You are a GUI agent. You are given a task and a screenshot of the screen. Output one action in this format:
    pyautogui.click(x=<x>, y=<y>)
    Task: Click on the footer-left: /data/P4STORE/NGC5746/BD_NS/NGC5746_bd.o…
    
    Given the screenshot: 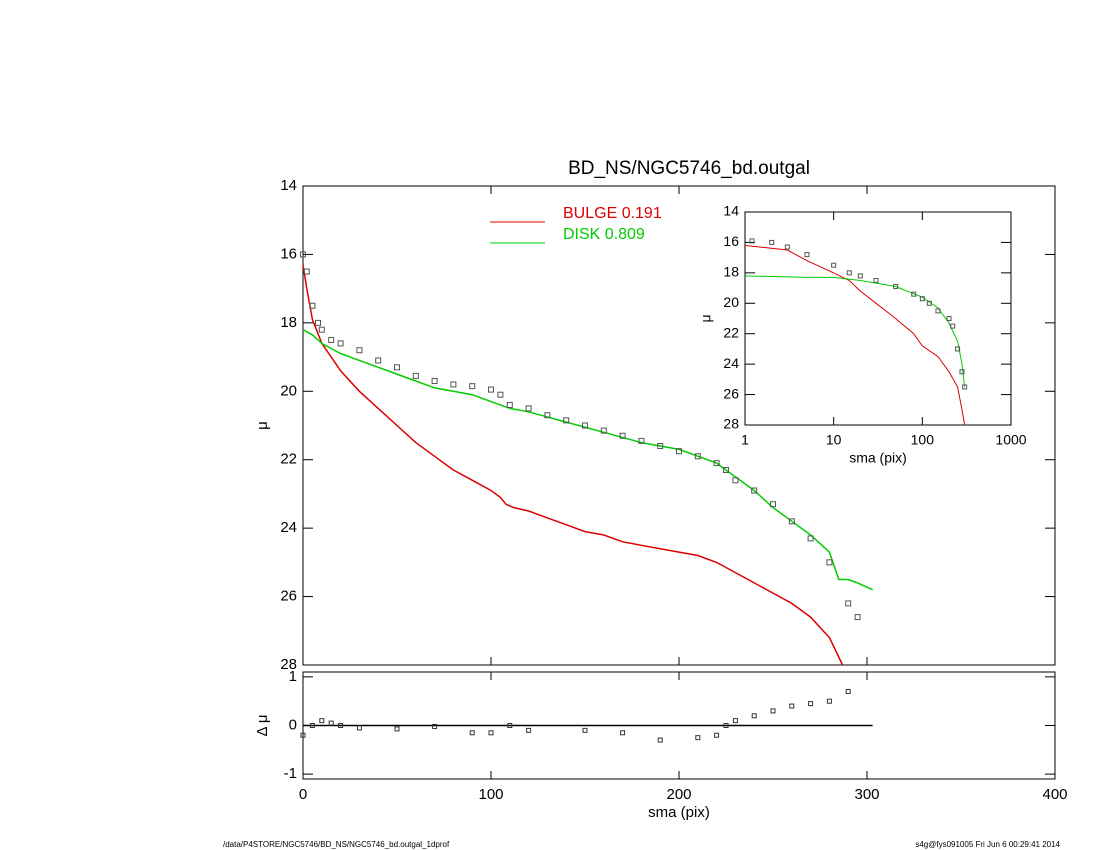 What is the action you would take?
    pyautogui.click(x=336, y=844)
    